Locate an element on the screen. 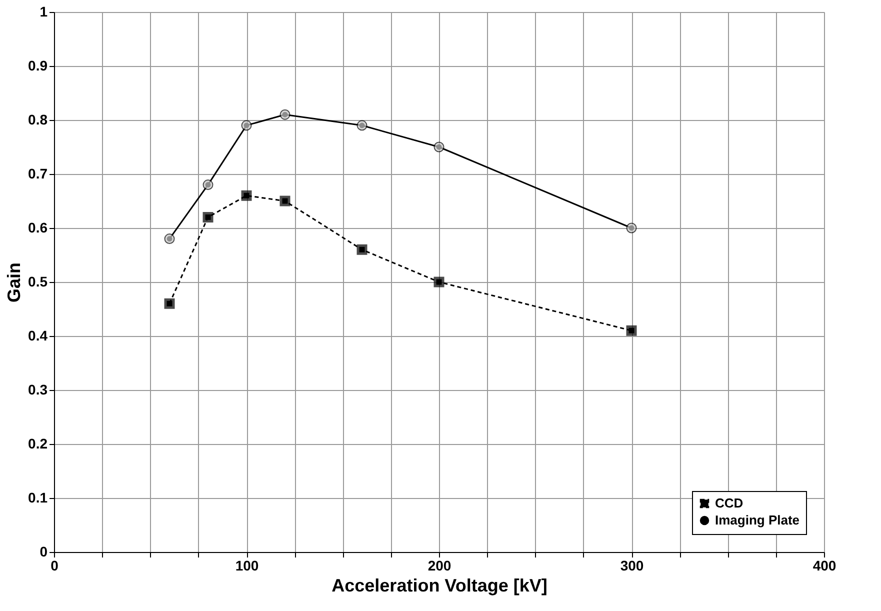 The width and height of the screenshot is (881, 611). y-tick-label: 0.3 is located at coordinates (38, 390).